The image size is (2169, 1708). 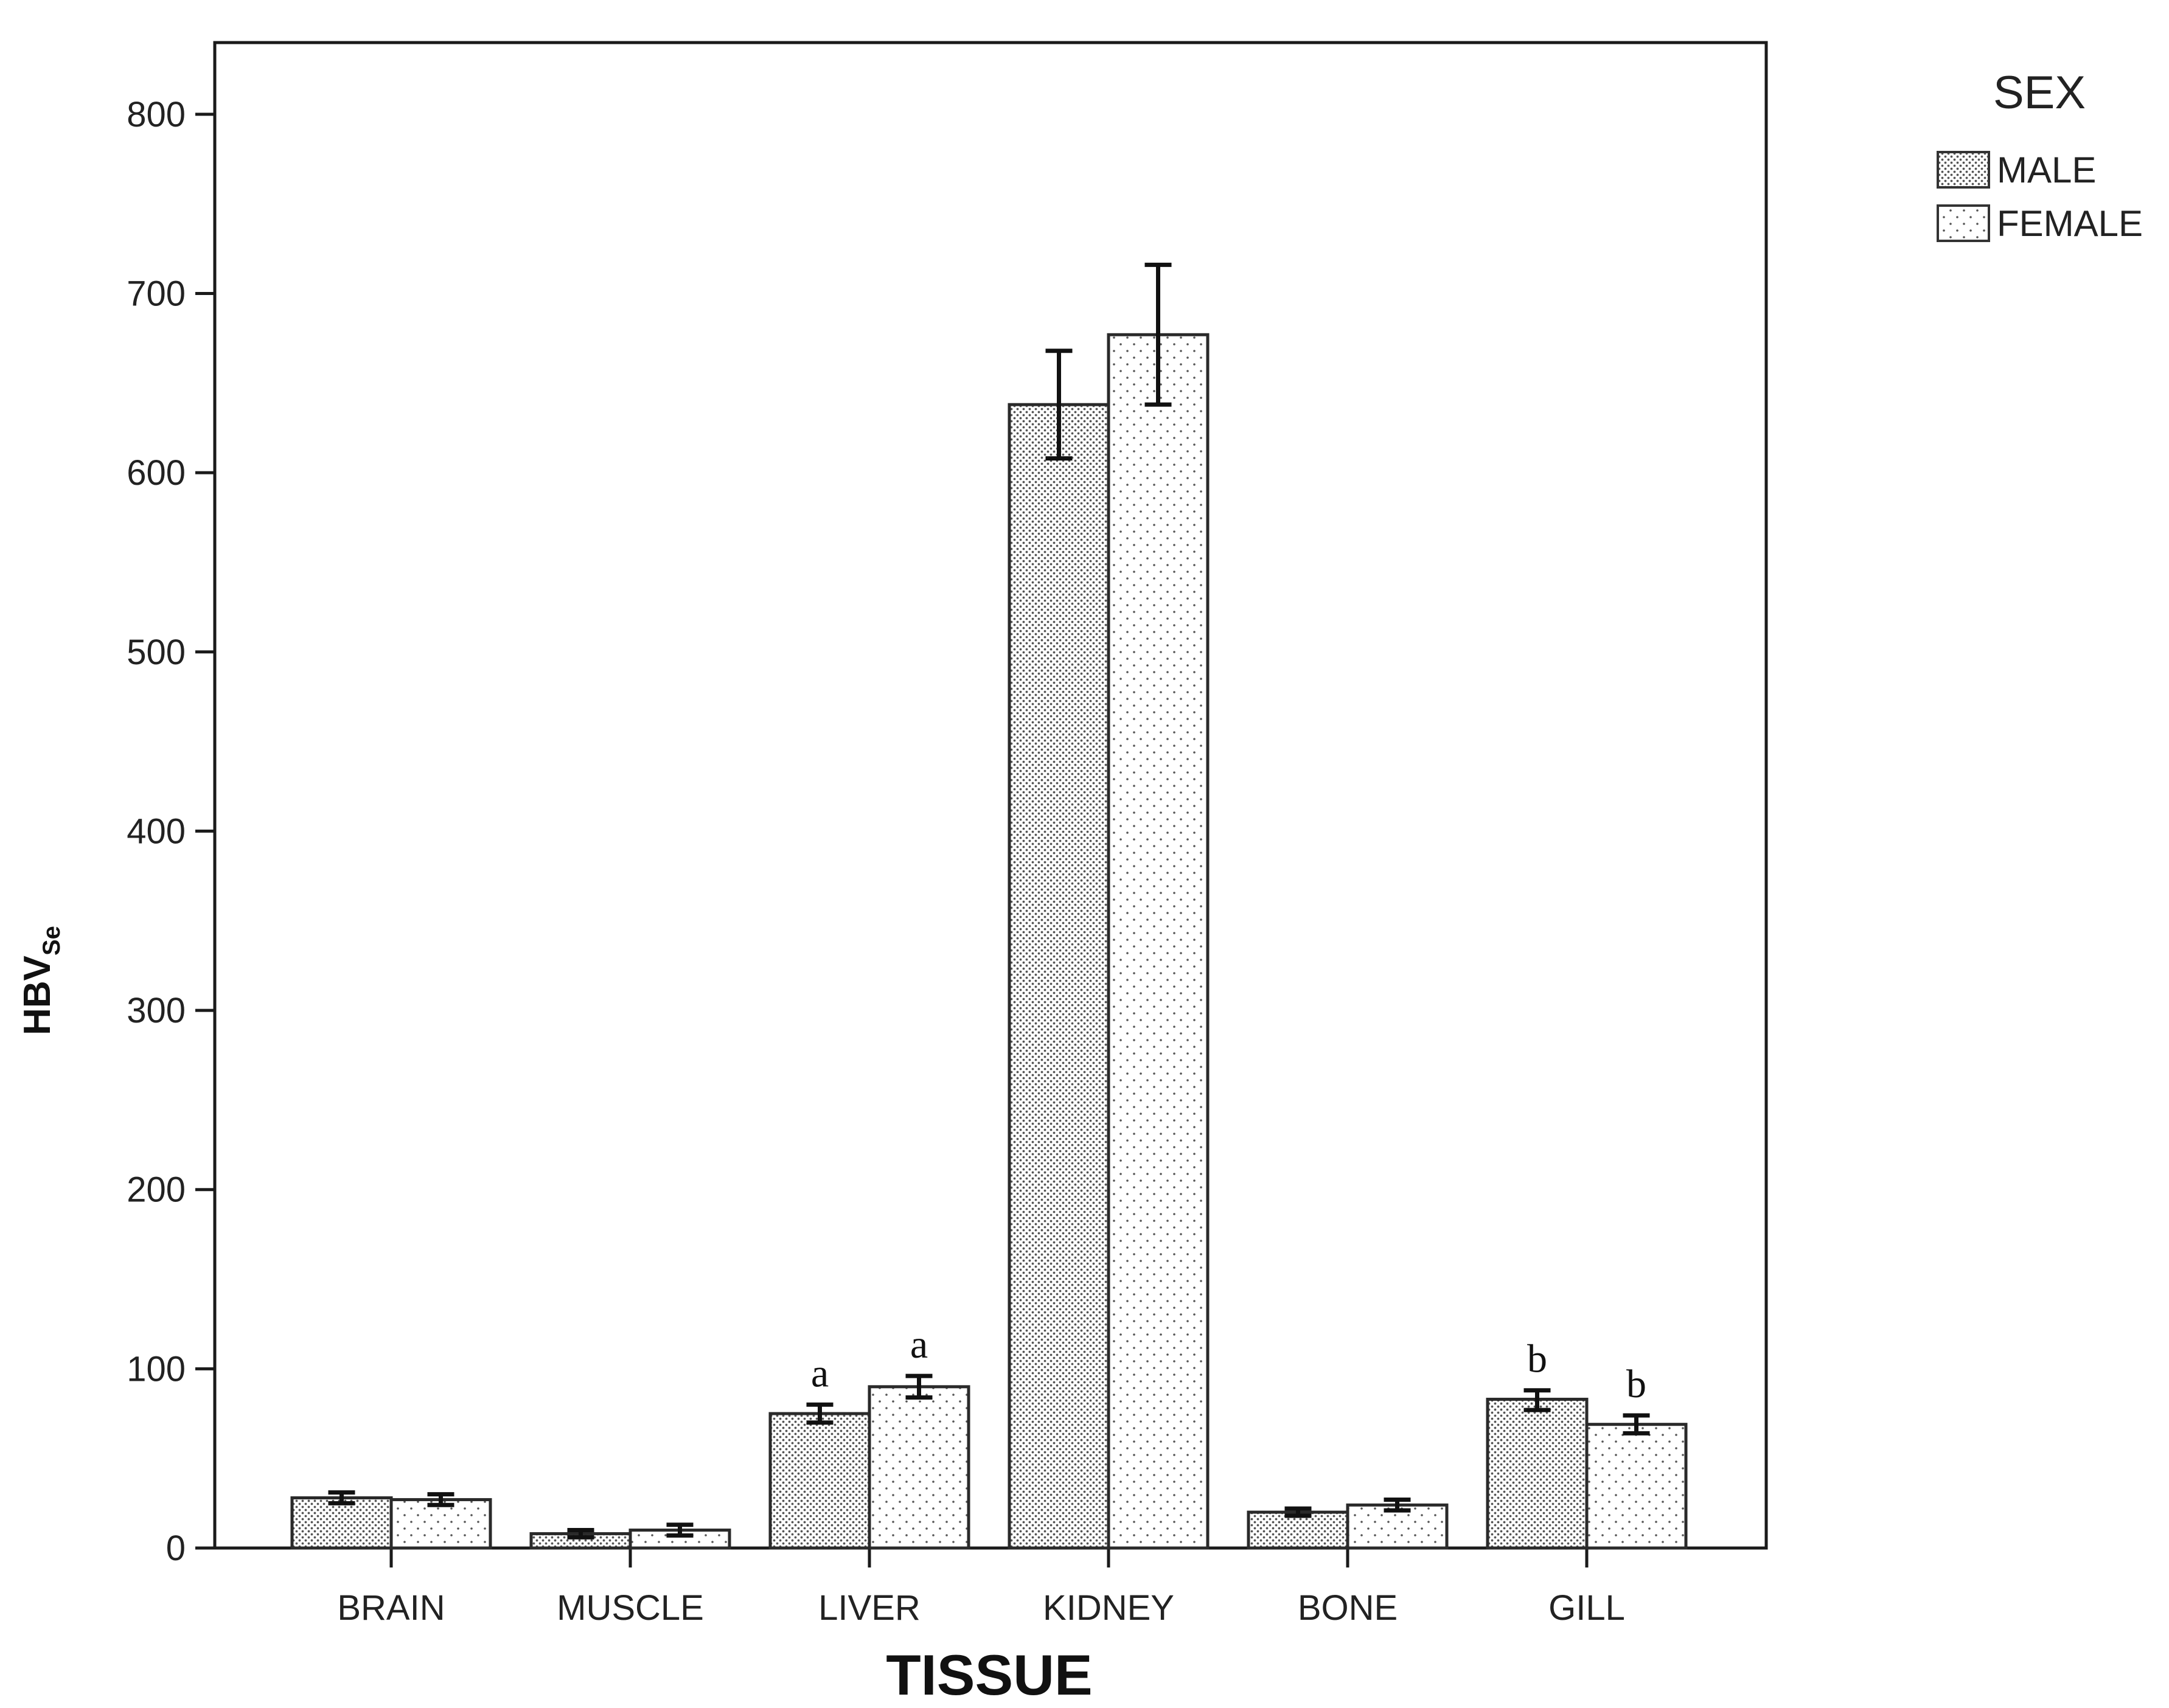 I want to click on significance-label-male-liver: a, so click(x=820, y=1373).